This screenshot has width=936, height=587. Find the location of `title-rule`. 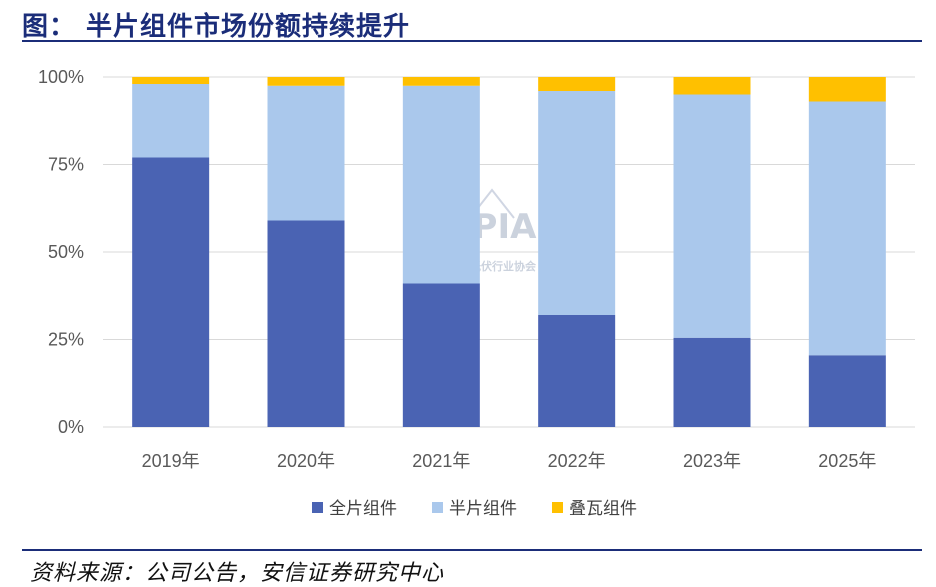

title-rule is located at coordinates (472, 41).